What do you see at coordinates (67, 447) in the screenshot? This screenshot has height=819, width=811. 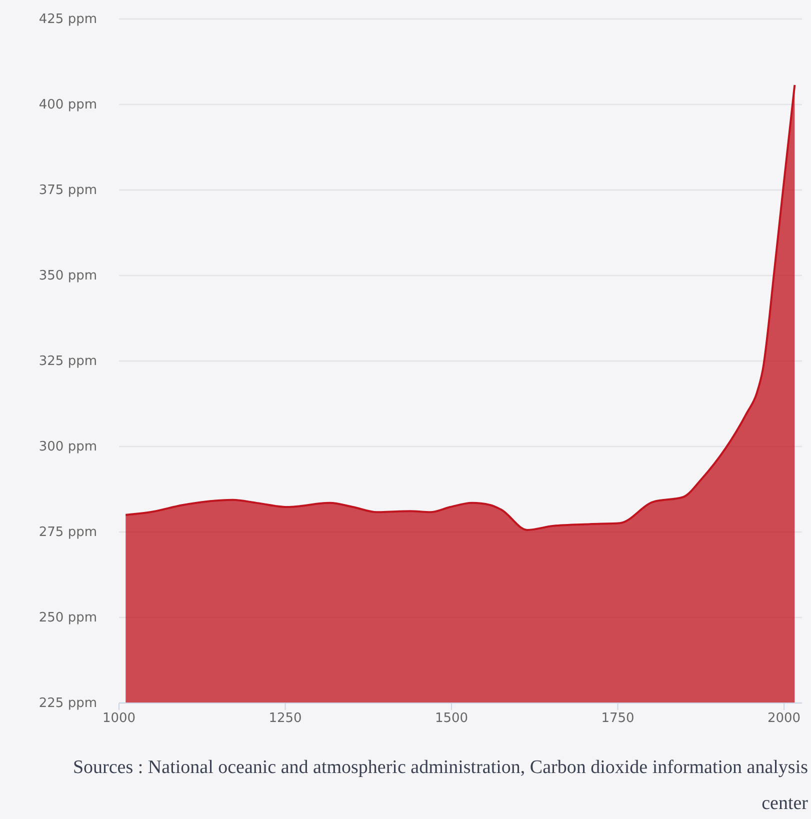 I see `y-tick-label: 300 ppm` at bounding box center [67, 447].